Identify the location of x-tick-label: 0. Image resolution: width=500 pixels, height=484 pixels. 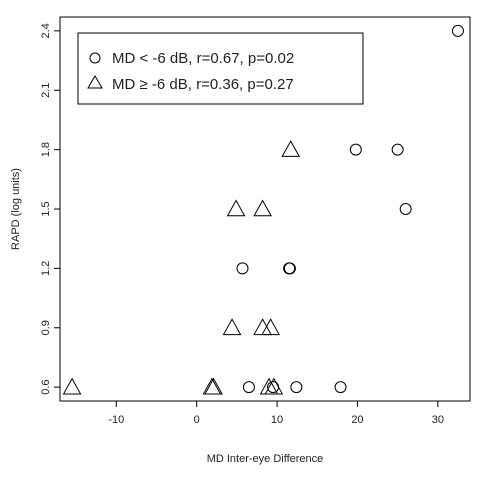
(197, 420).